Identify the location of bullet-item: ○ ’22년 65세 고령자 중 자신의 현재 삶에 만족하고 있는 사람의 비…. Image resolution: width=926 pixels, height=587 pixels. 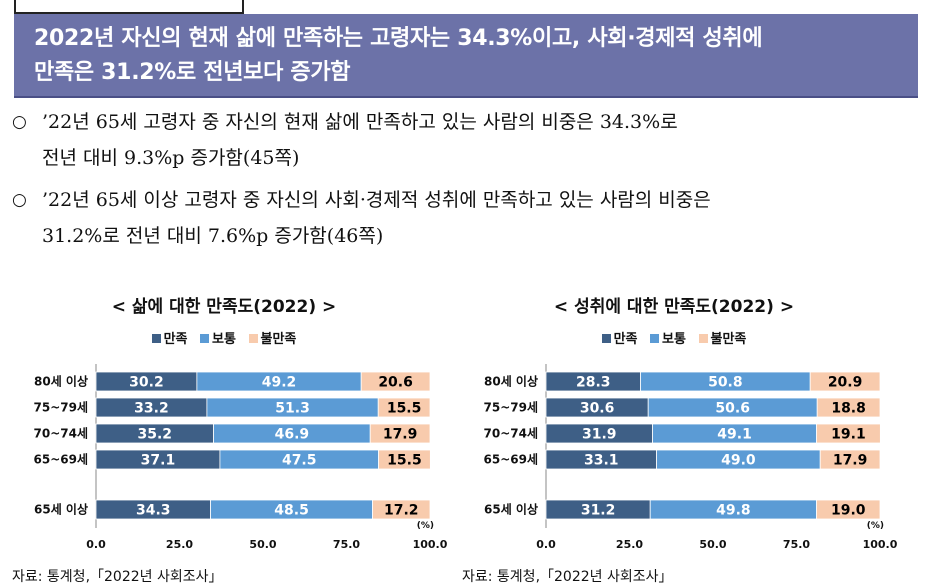
(464, 140).